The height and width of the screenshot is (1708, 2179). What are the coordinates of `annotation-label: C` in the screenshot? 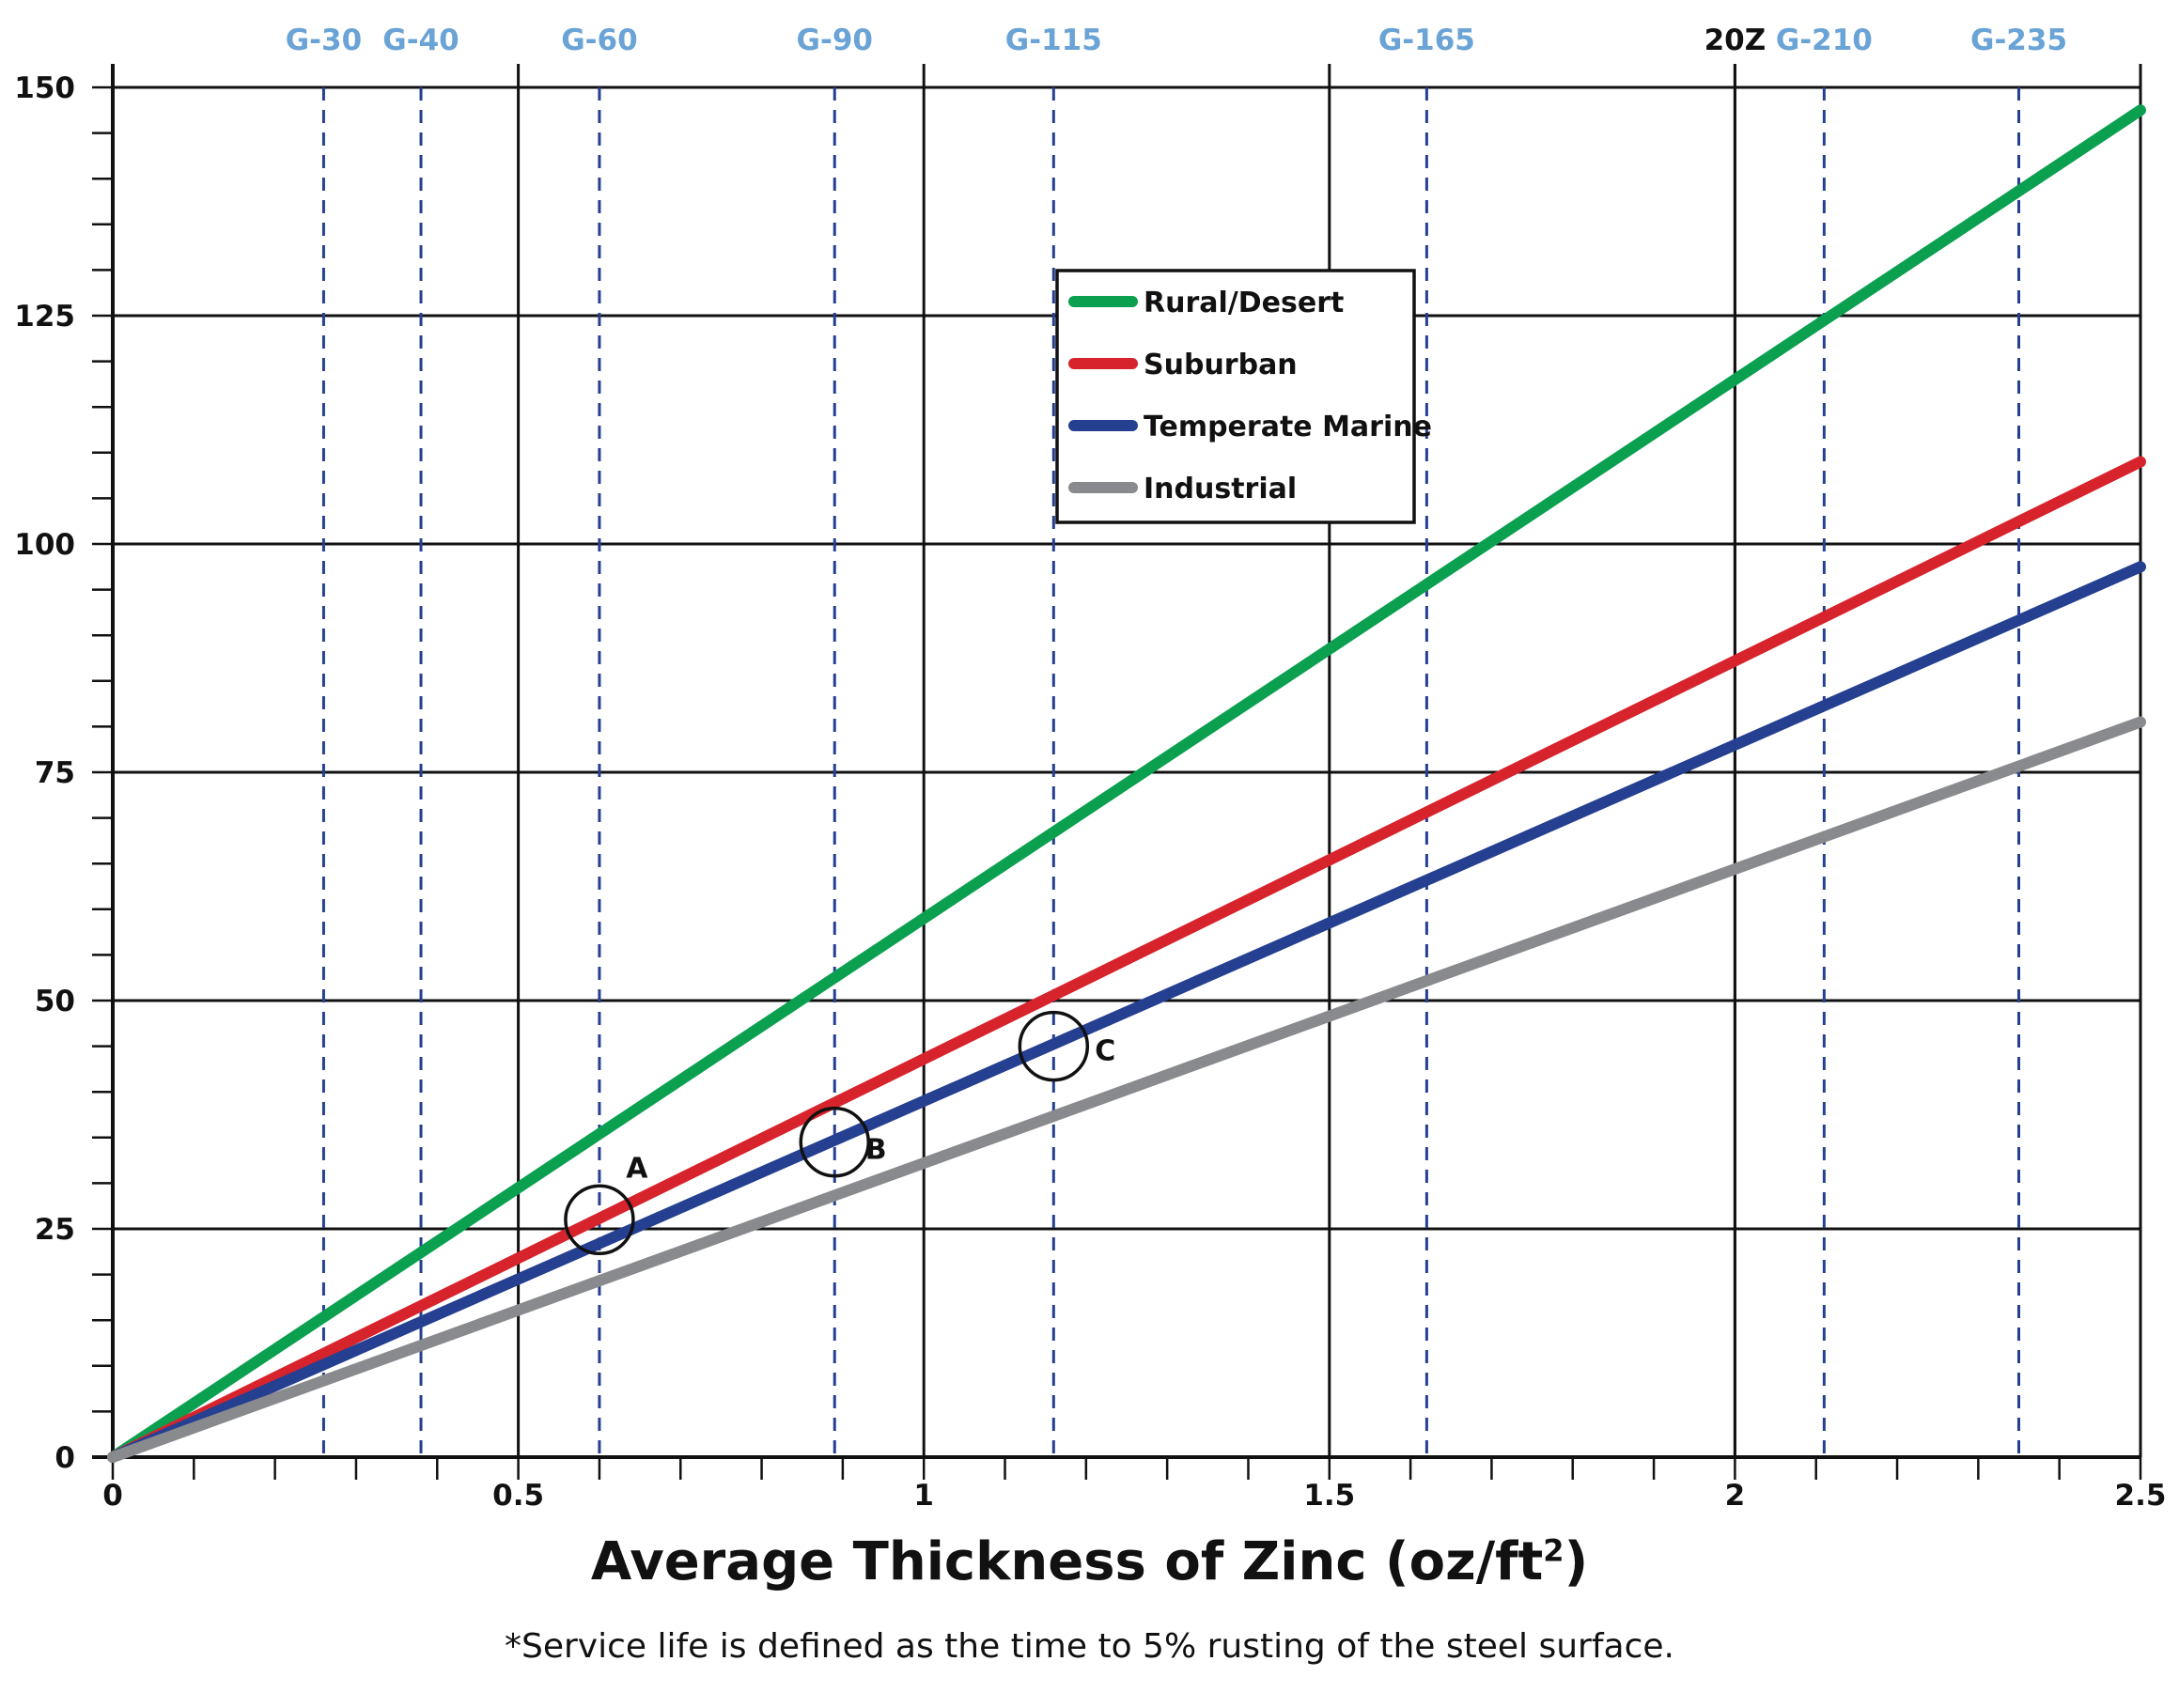 It's located at (1105, 1051).